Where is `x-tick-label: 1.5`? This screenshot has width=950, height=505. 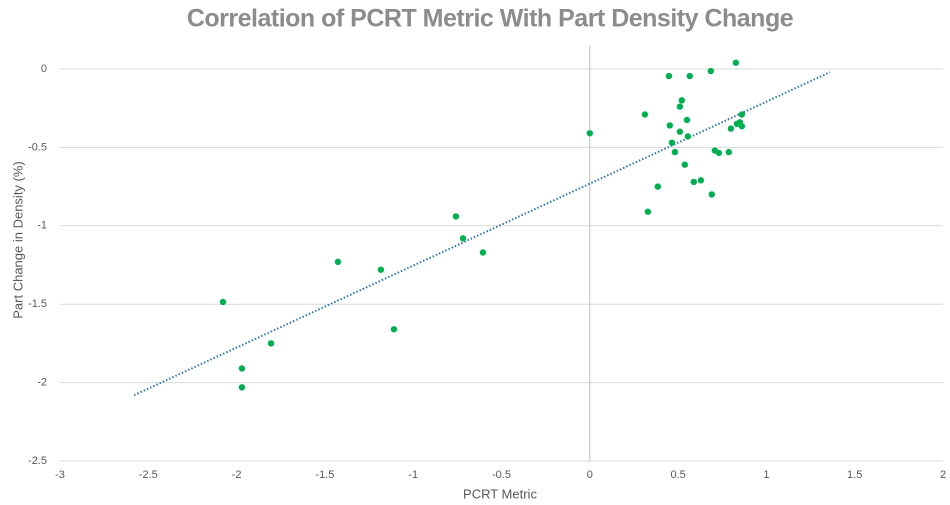 x-tick-label: 1.5 is located at coordinates (854, 475).